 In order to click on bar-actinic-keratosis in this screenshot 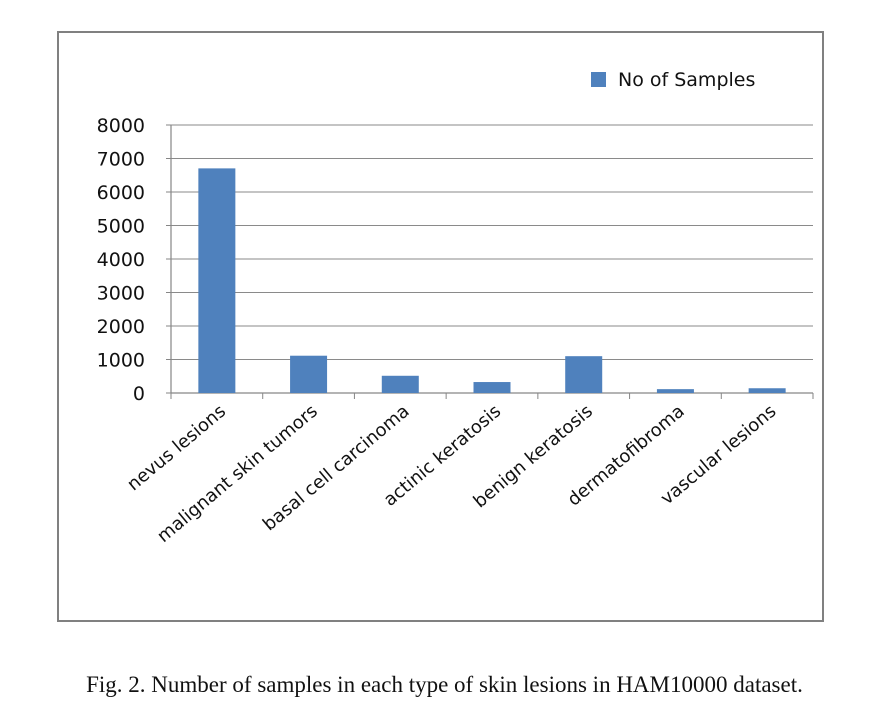, I will do `click(492, 387)`.